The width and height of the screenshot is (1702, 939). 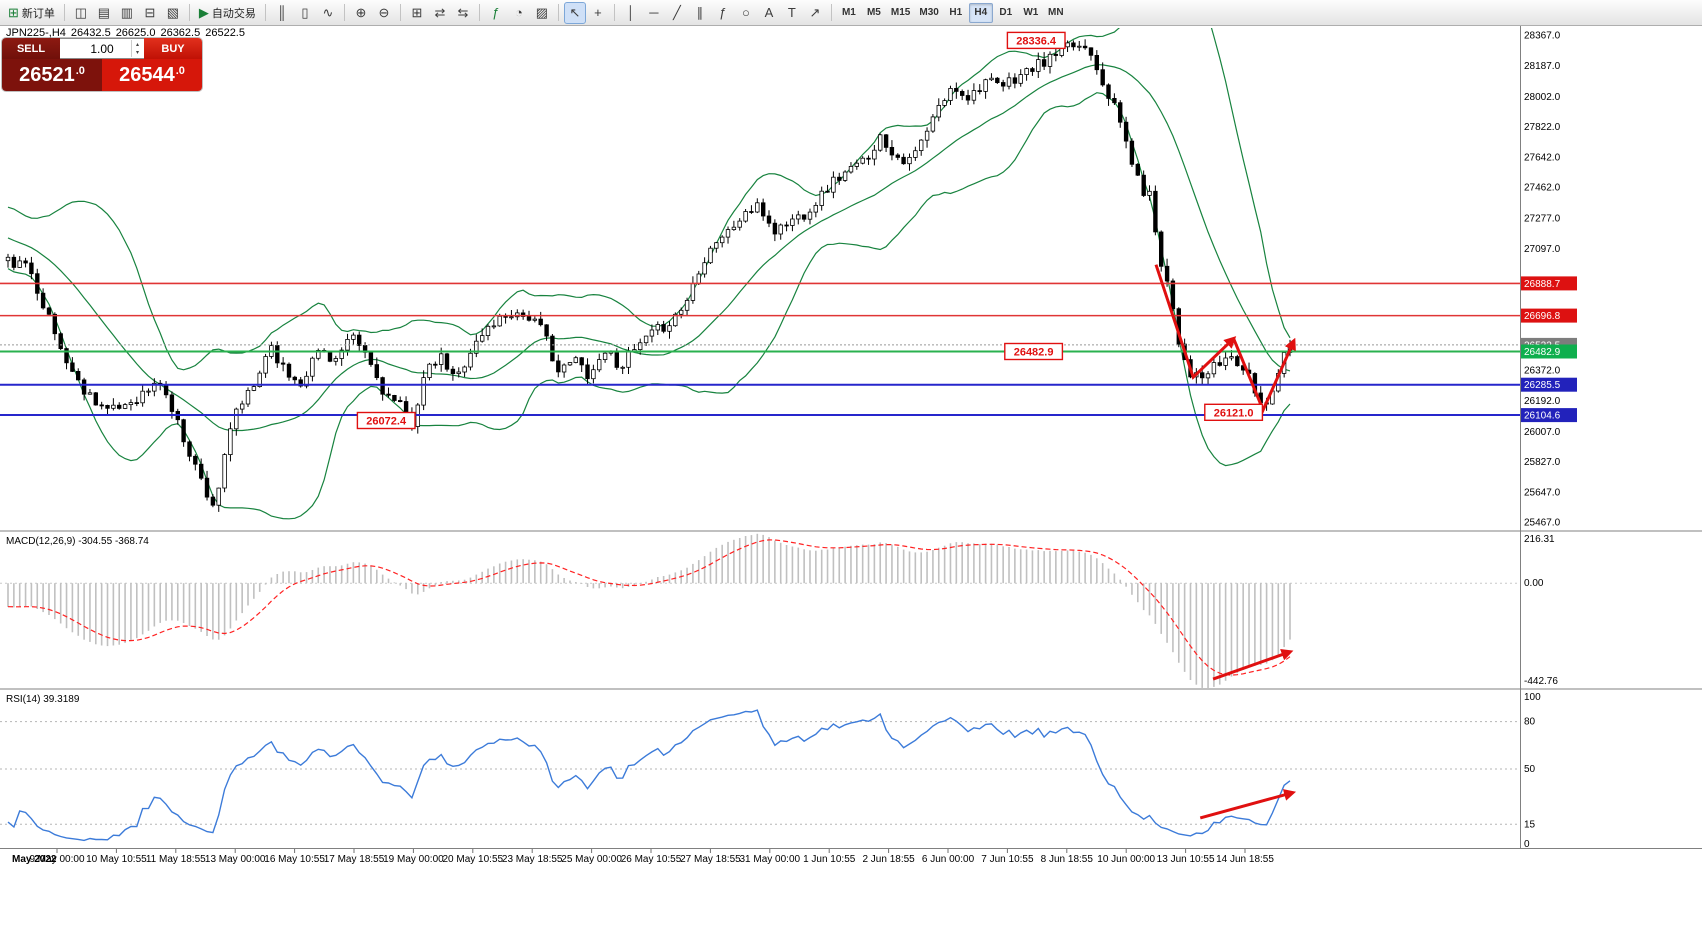 I want to click on svg-text: 28187.0, so click(x=1542, y=66).